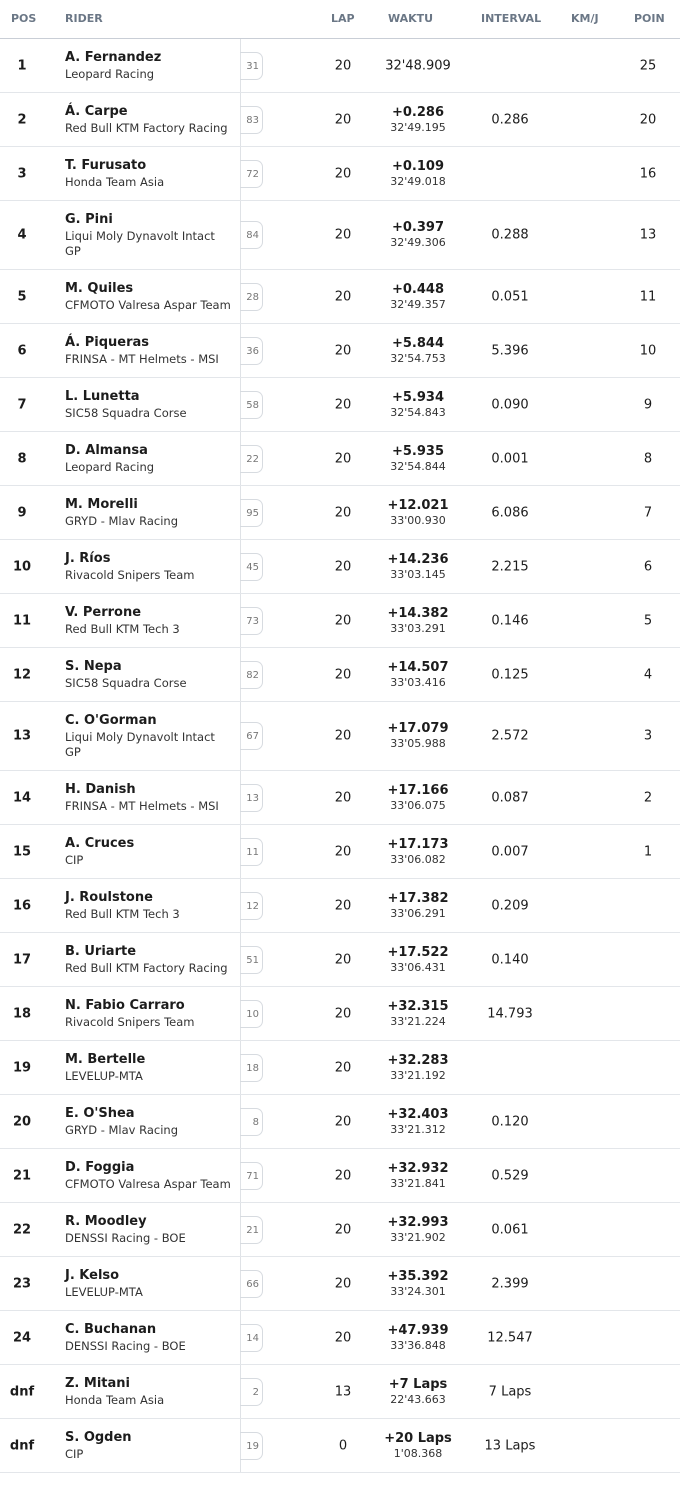 The image size is (680, 1504). I want to click on rider-number: 95, so click(251, 512).